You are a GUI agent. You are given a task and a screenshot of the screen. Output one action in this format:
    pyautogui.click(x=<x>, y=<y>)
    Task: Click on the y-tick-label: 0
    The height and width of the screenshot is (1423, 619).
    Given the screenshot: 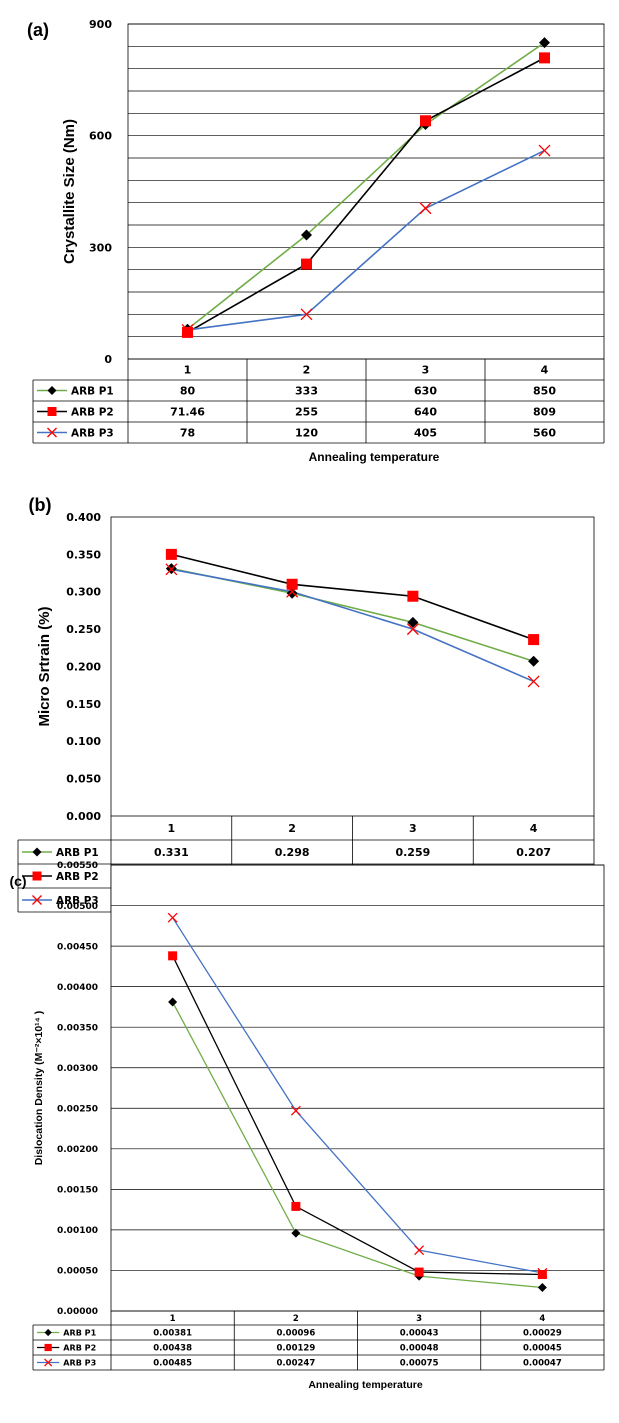 What is the action you would take?
    pyautogui.click(x=108, y=359)
    